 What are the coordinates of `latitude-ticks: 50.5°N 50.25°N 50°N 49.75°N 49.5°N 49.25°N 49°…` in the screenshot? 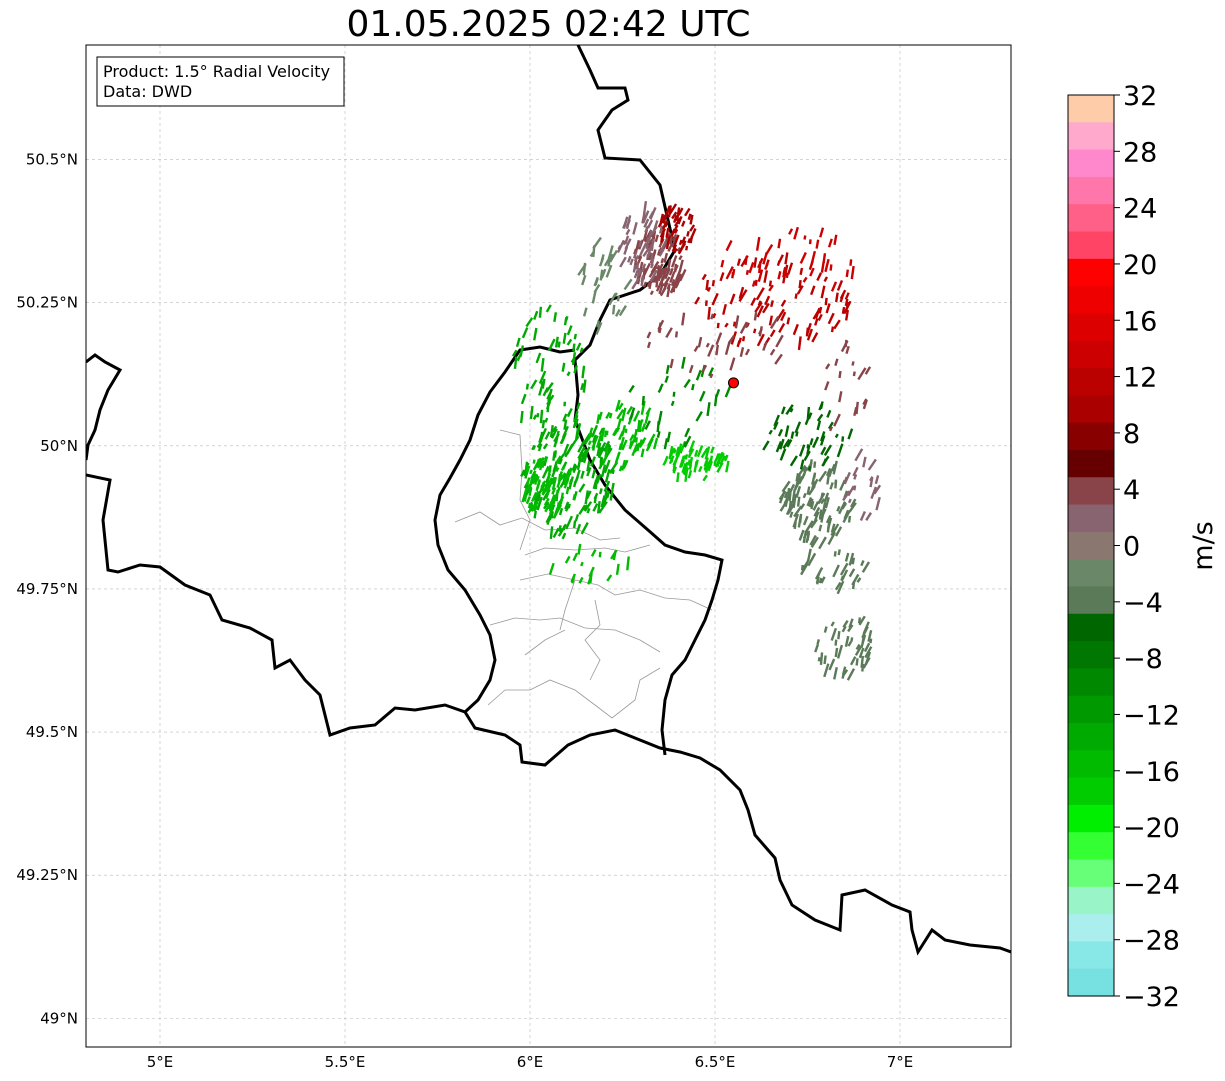 It's located at (47, 589).